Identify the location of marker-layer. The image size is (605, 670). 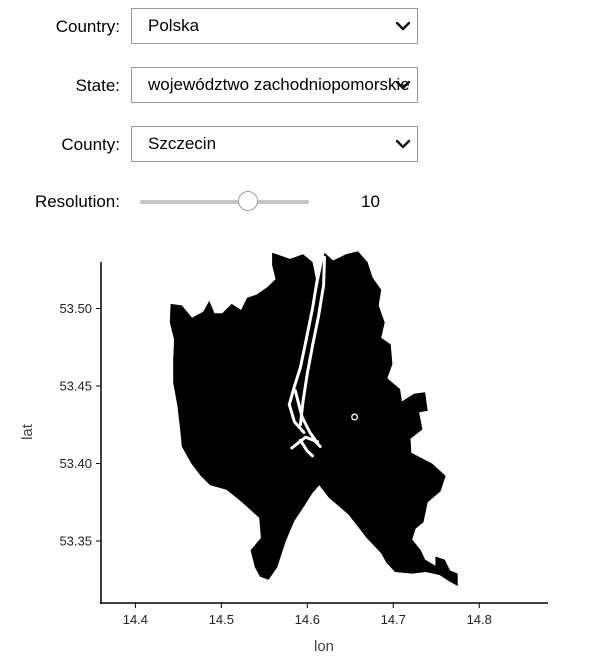
(355, 417).